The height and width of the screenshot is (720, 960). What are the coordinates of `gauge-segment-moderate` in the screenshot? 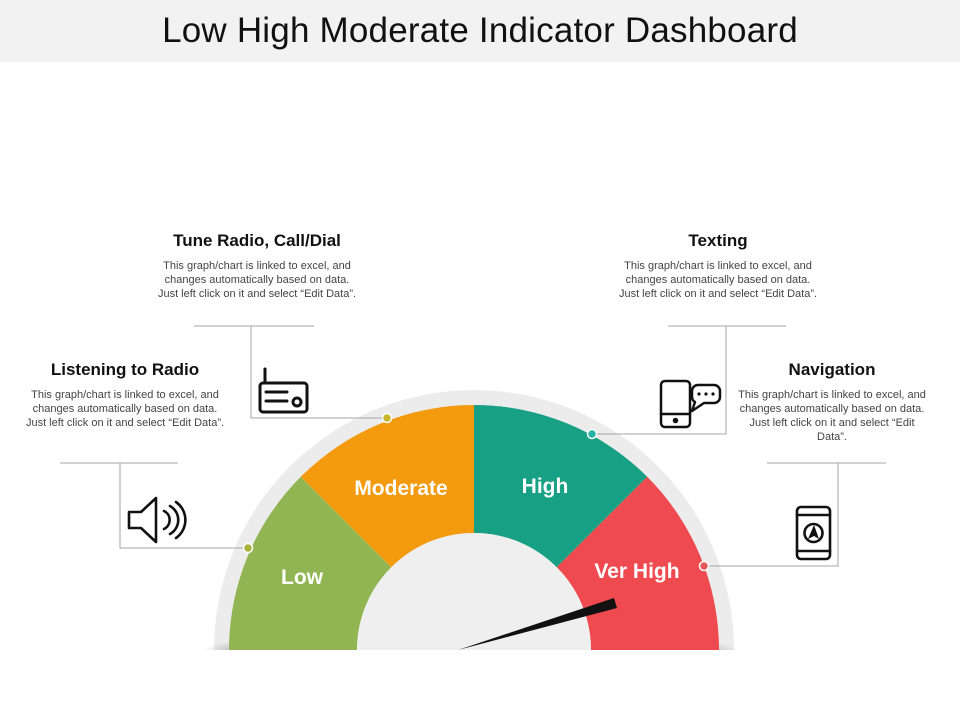 It's located at (387, 486).